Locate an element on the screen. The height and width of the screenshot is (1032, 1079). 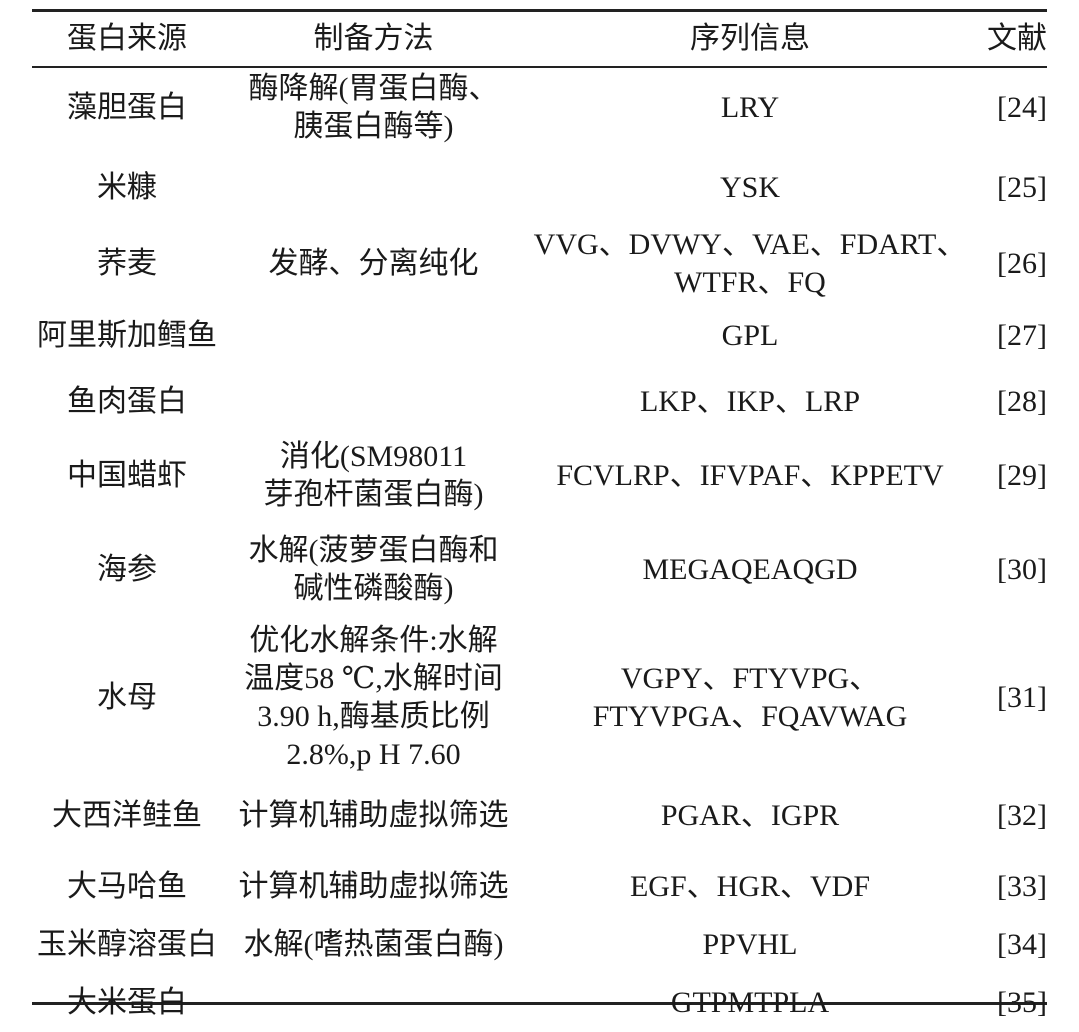
cell-source: 大西洋鲑鱼 is located at coordinates (127, 815).